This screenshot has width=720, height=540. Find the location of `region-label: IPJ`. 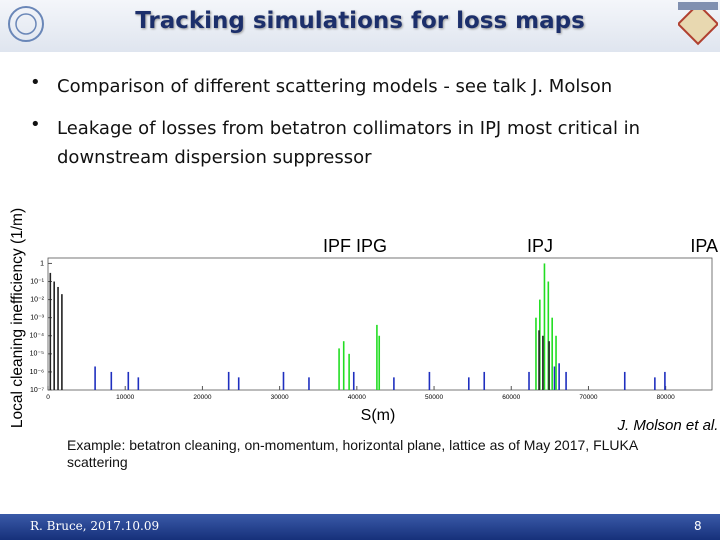

region-label: IPJ is located at coordinates (540, 246).